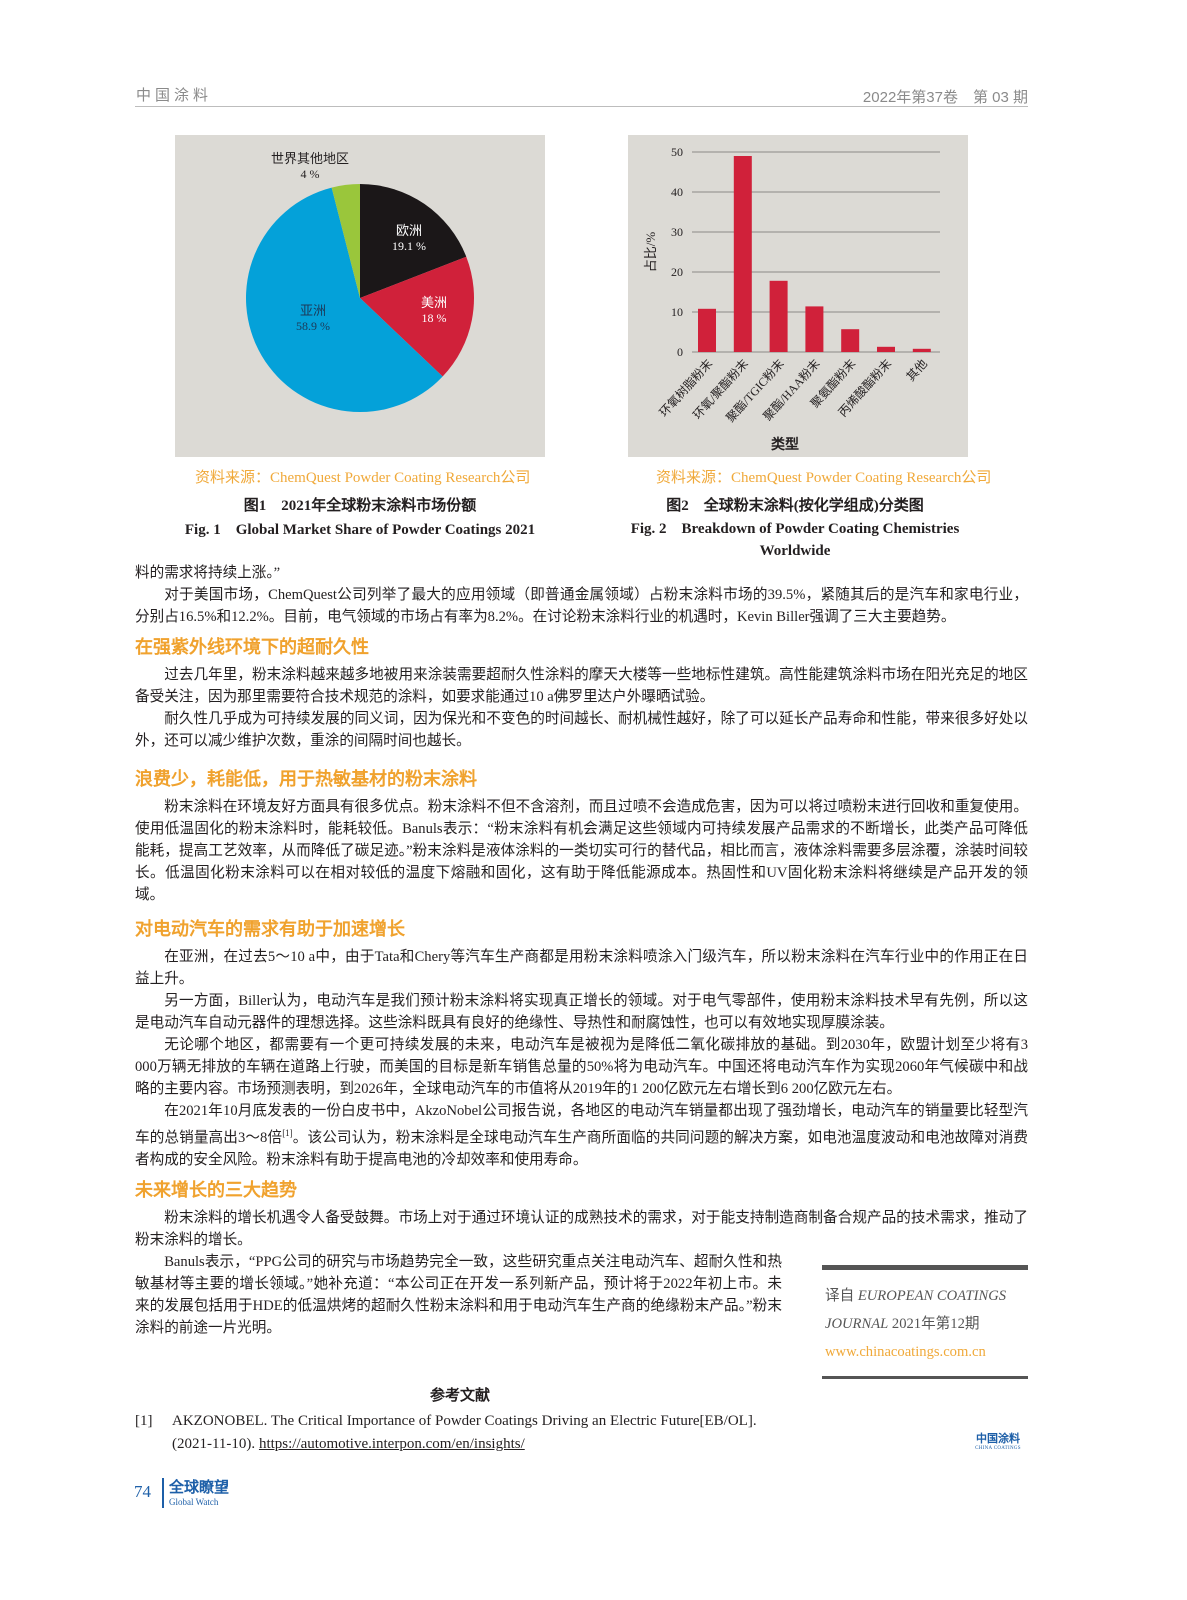 Image resolution: width=1187 pixels, height=1600 pixels. Describe the element at coordinates (363, 478) in the screenshot. I see `figure-1-source: 资料来源：ChemQuest Powder Coating Research公司` at that location.